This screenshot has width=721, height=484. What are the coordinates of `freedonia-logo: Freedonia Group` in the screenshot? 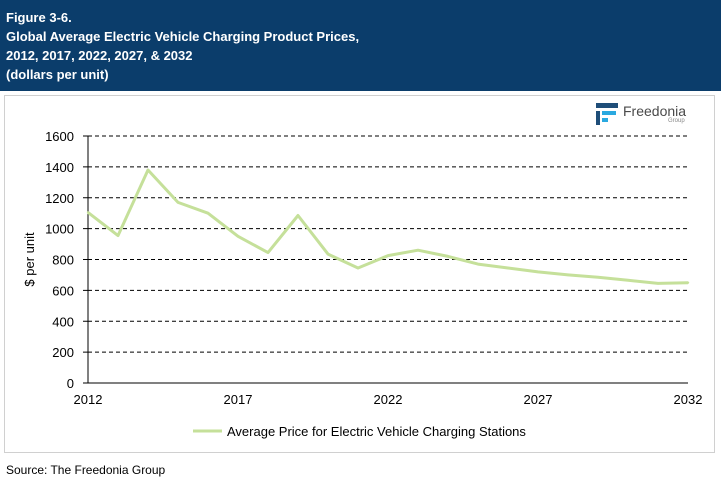 It's located at (651, 114).